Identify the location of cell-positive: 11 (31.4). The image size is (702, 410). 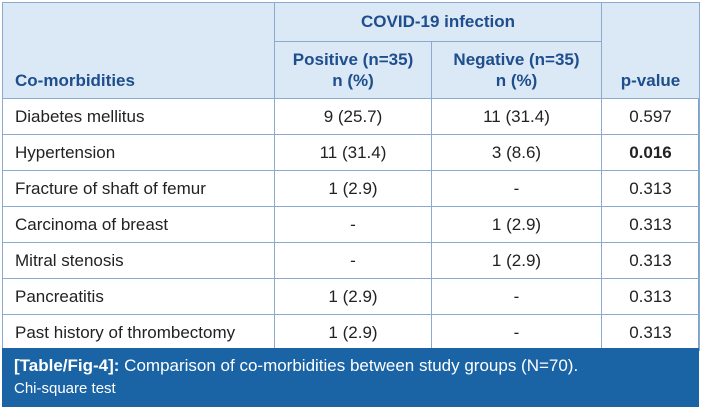
(353, 152).